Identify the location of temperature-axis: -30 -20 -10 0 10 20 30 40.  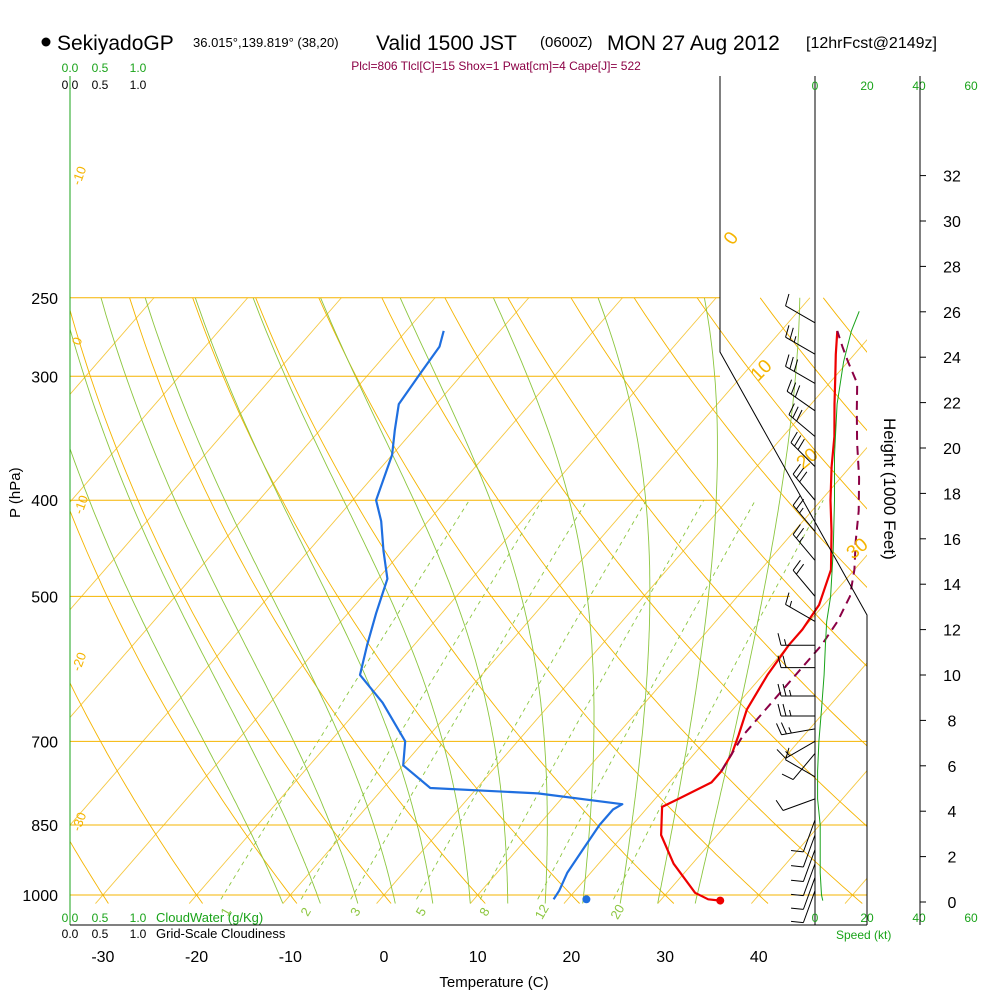
(429, 957).